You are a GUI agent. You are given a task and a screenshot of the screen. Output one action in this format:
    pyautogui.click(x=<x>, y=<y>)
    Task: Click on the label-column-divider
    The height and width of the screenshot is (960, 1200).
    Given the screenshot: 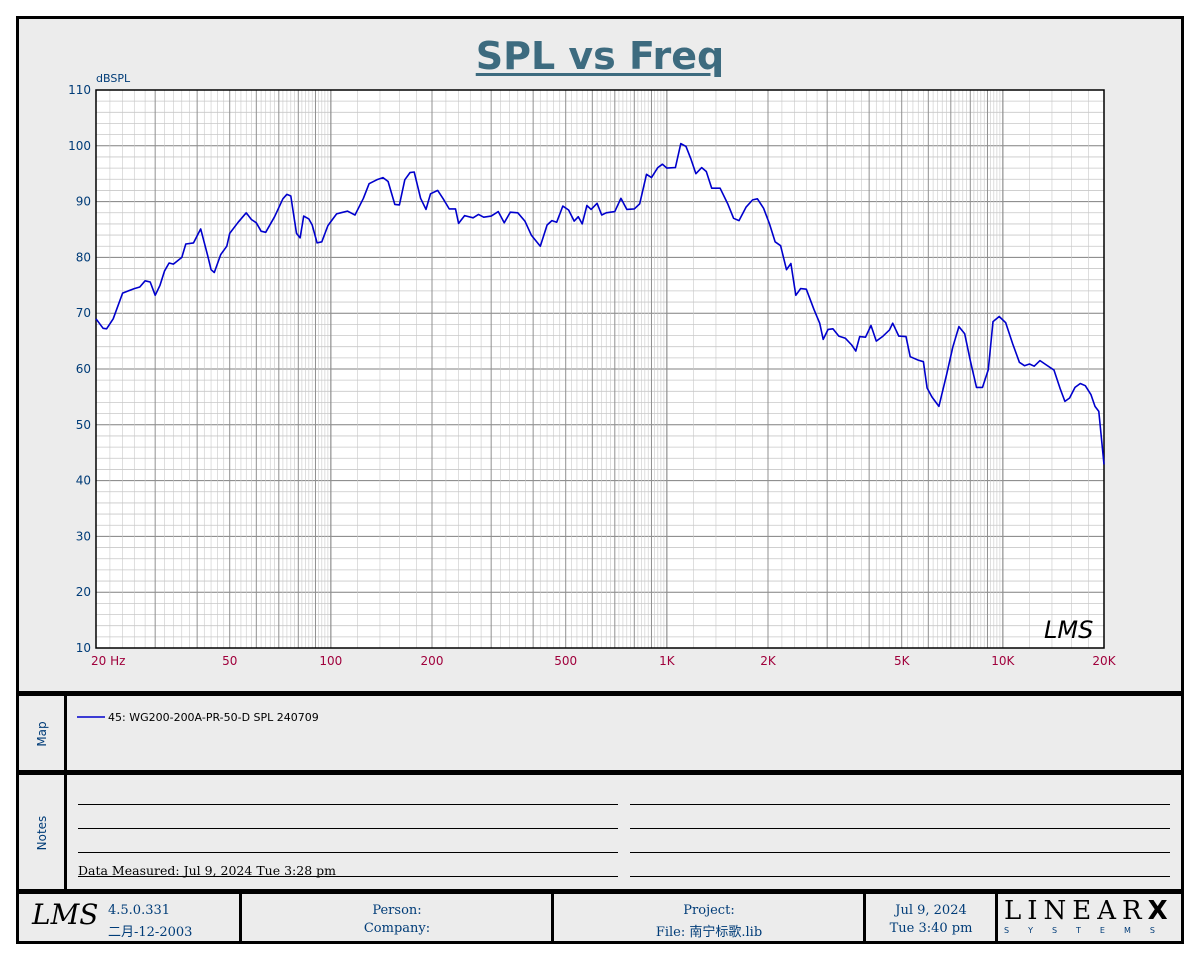 What is the action you would take?
    pyautogui.click(x=65, y=791)
    